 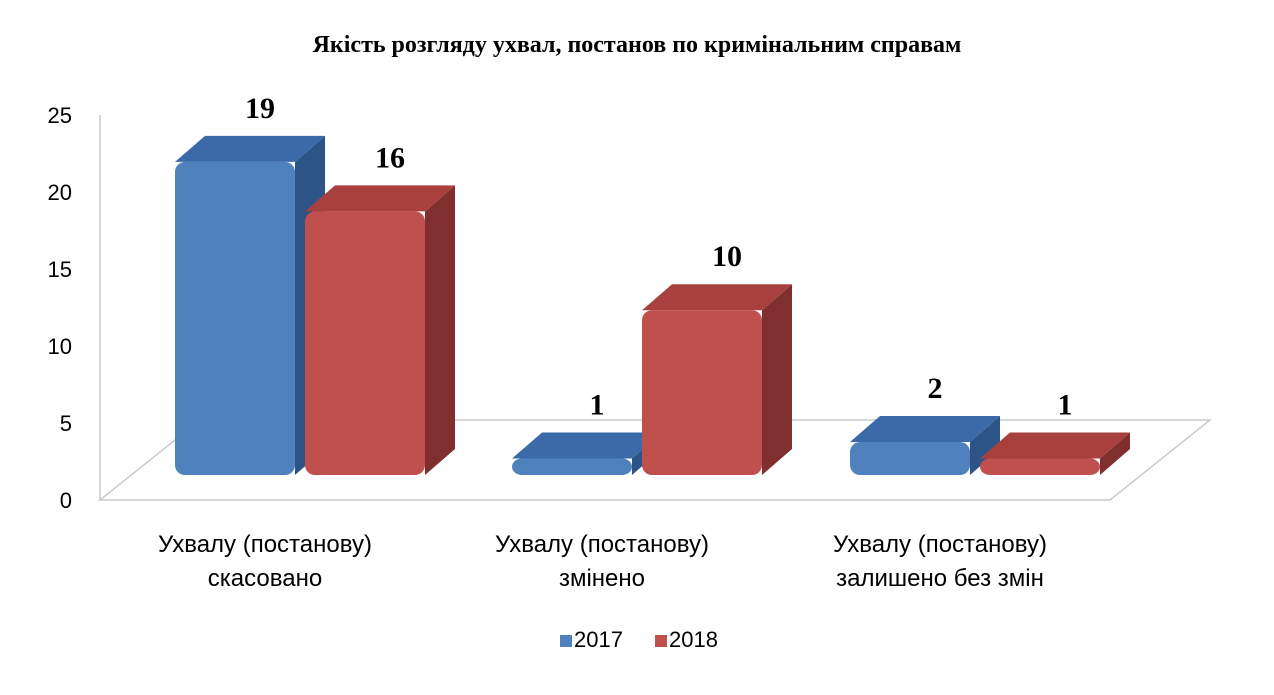 What do you see at coordinates (639, 639) in the screenshot?
I see `legend: 2017 2018` at bounding box center [639, 639].